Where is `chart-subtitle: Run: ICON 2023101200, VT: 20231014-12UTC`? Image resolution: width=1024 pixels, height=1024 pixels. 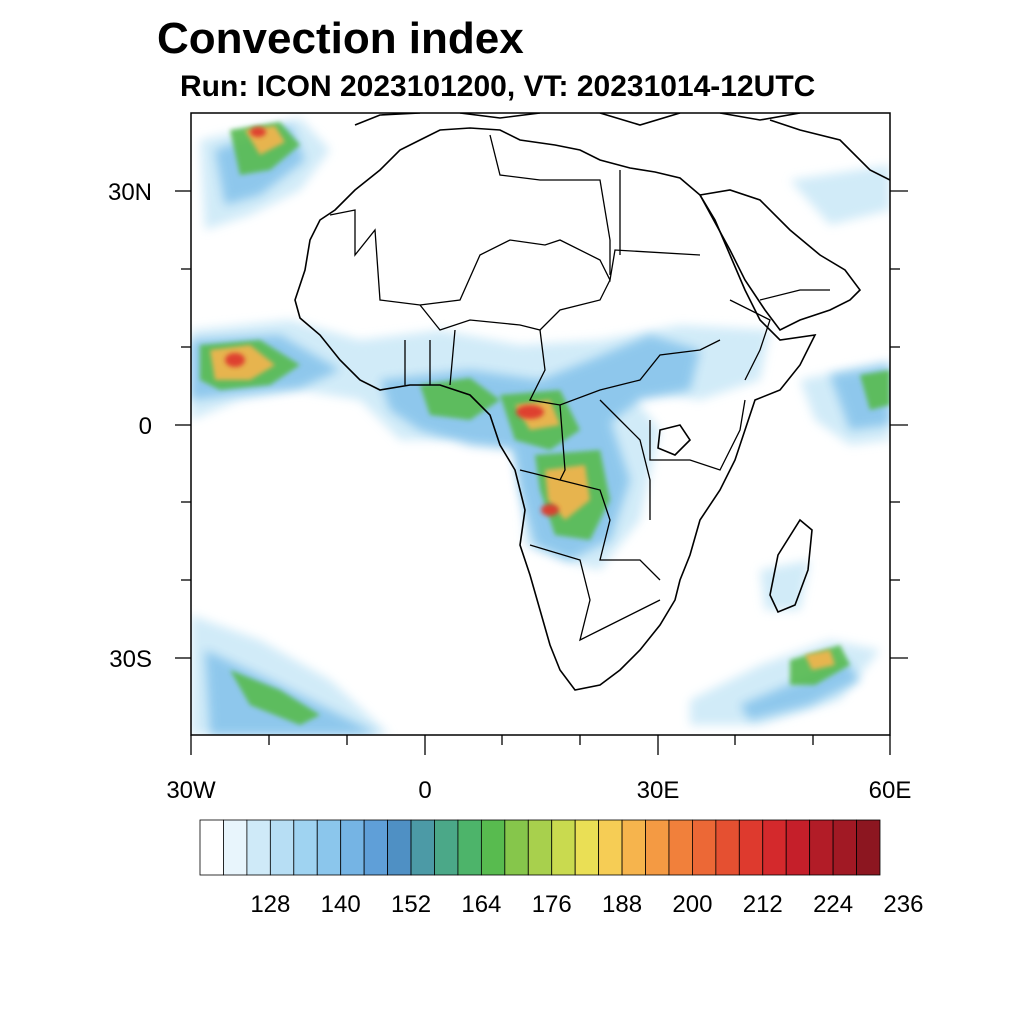
chart-subtitle: Run: ICON 2023101200, VT: 20231014-12UTC is located at coordinates (498, 86).